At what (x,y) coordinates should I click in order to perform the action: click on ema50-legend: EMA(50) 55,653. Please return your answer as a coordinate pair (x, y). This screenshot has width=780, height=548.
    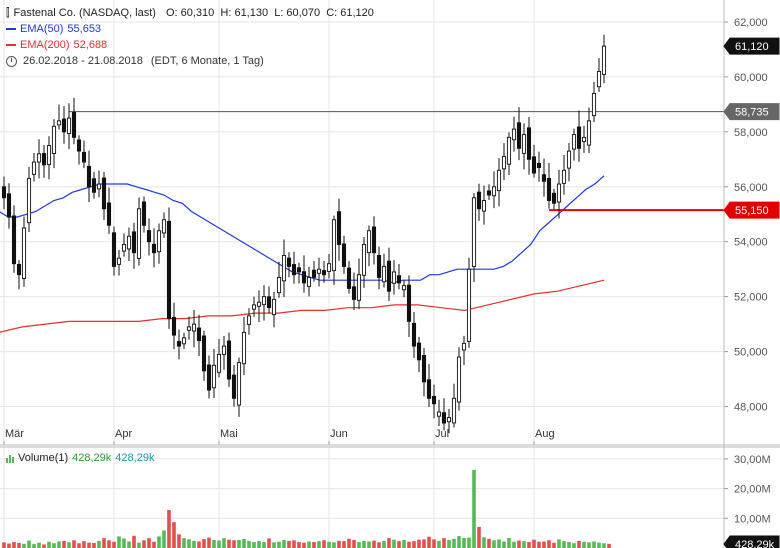
    Looking at the image, I should click on (53, 29).